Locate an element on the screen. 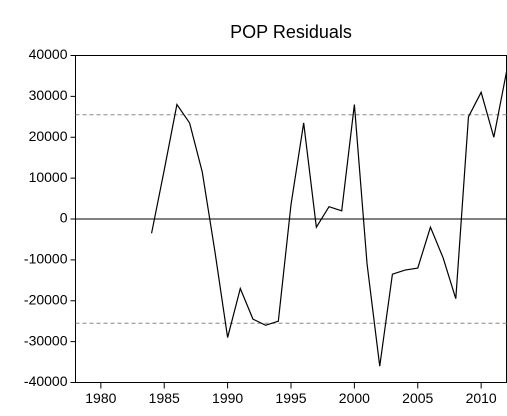 This screenshot has height=416, width=507. x-tick-label: 1985 is located at coordinates (164, 398).